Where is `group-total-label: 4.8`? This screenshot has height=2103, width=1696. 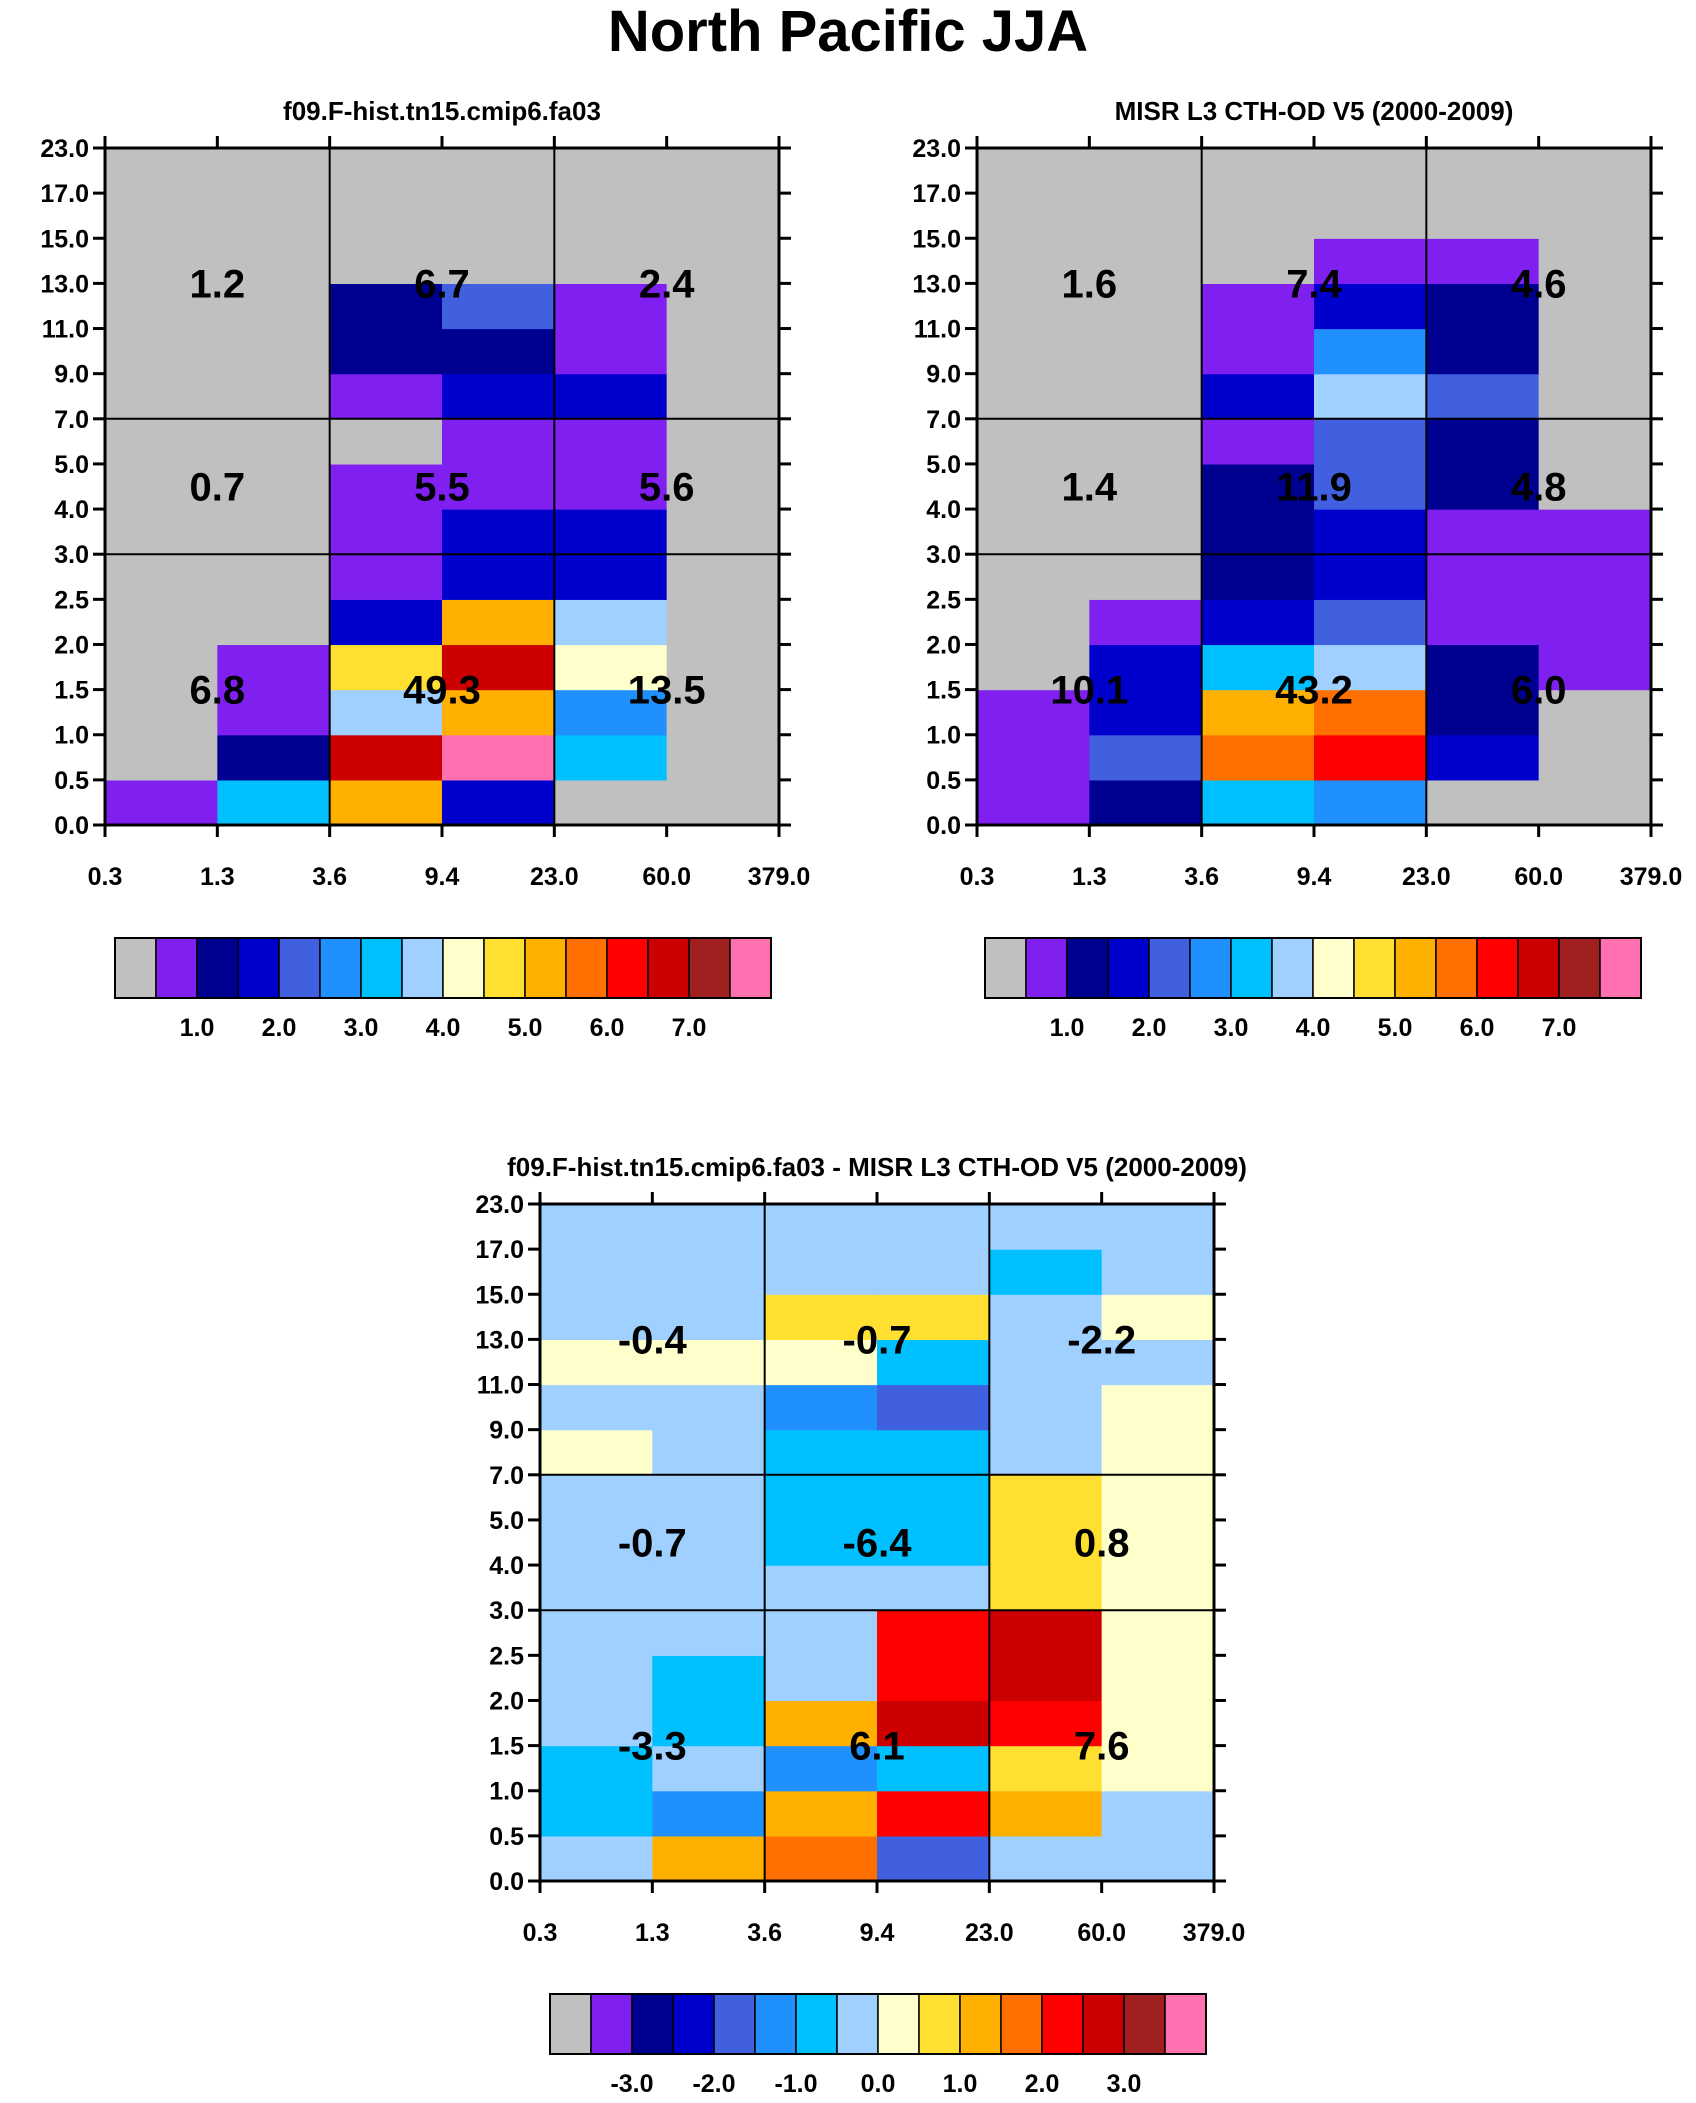 group-total-label: 4.8 is located at coordinates (1539, 488).